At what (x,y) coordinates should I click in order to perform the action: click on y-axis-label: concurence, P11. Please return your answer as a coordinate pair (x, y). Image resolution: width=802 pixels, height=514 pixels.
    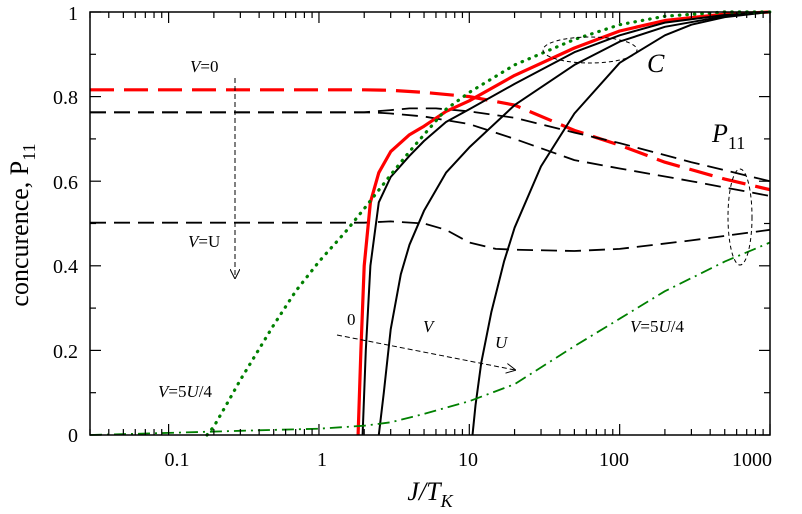
    Looking at the image, I should click on (22, 224).